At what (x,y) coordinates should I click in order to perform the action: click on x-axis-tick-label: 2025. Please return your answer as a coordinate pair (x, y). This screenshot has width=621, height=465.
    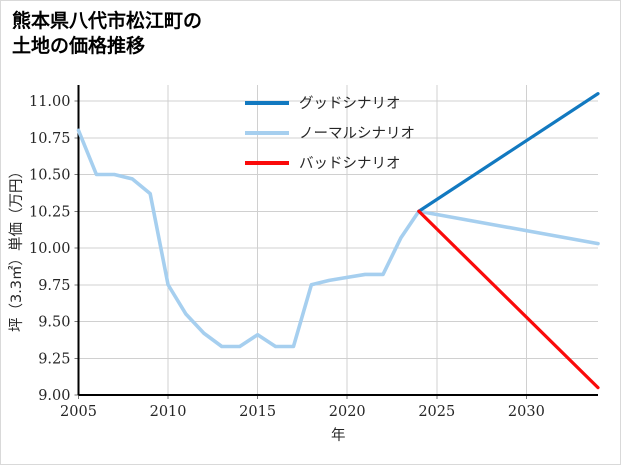
    Looking at the image, I should click on (436, 412).